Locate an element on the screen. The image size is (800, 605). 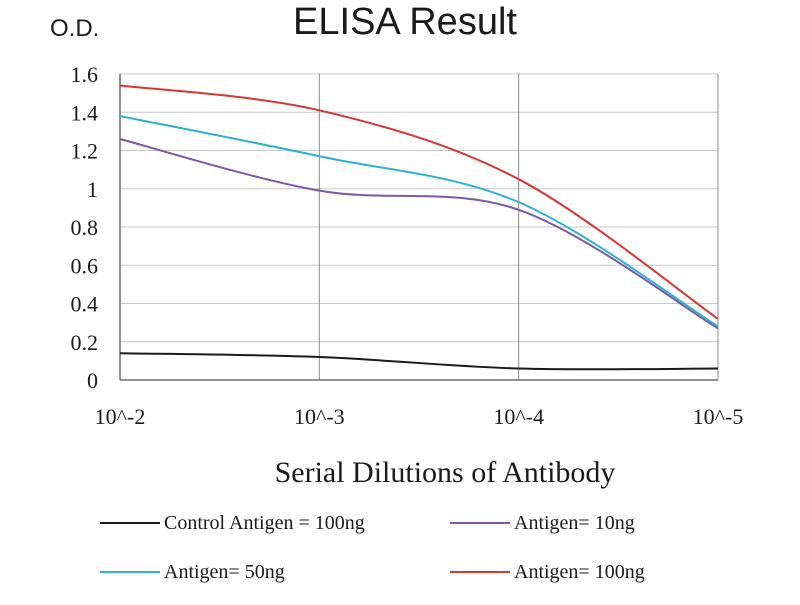
x-tick-label: 10^-3 is located at coordinates (319, 416).